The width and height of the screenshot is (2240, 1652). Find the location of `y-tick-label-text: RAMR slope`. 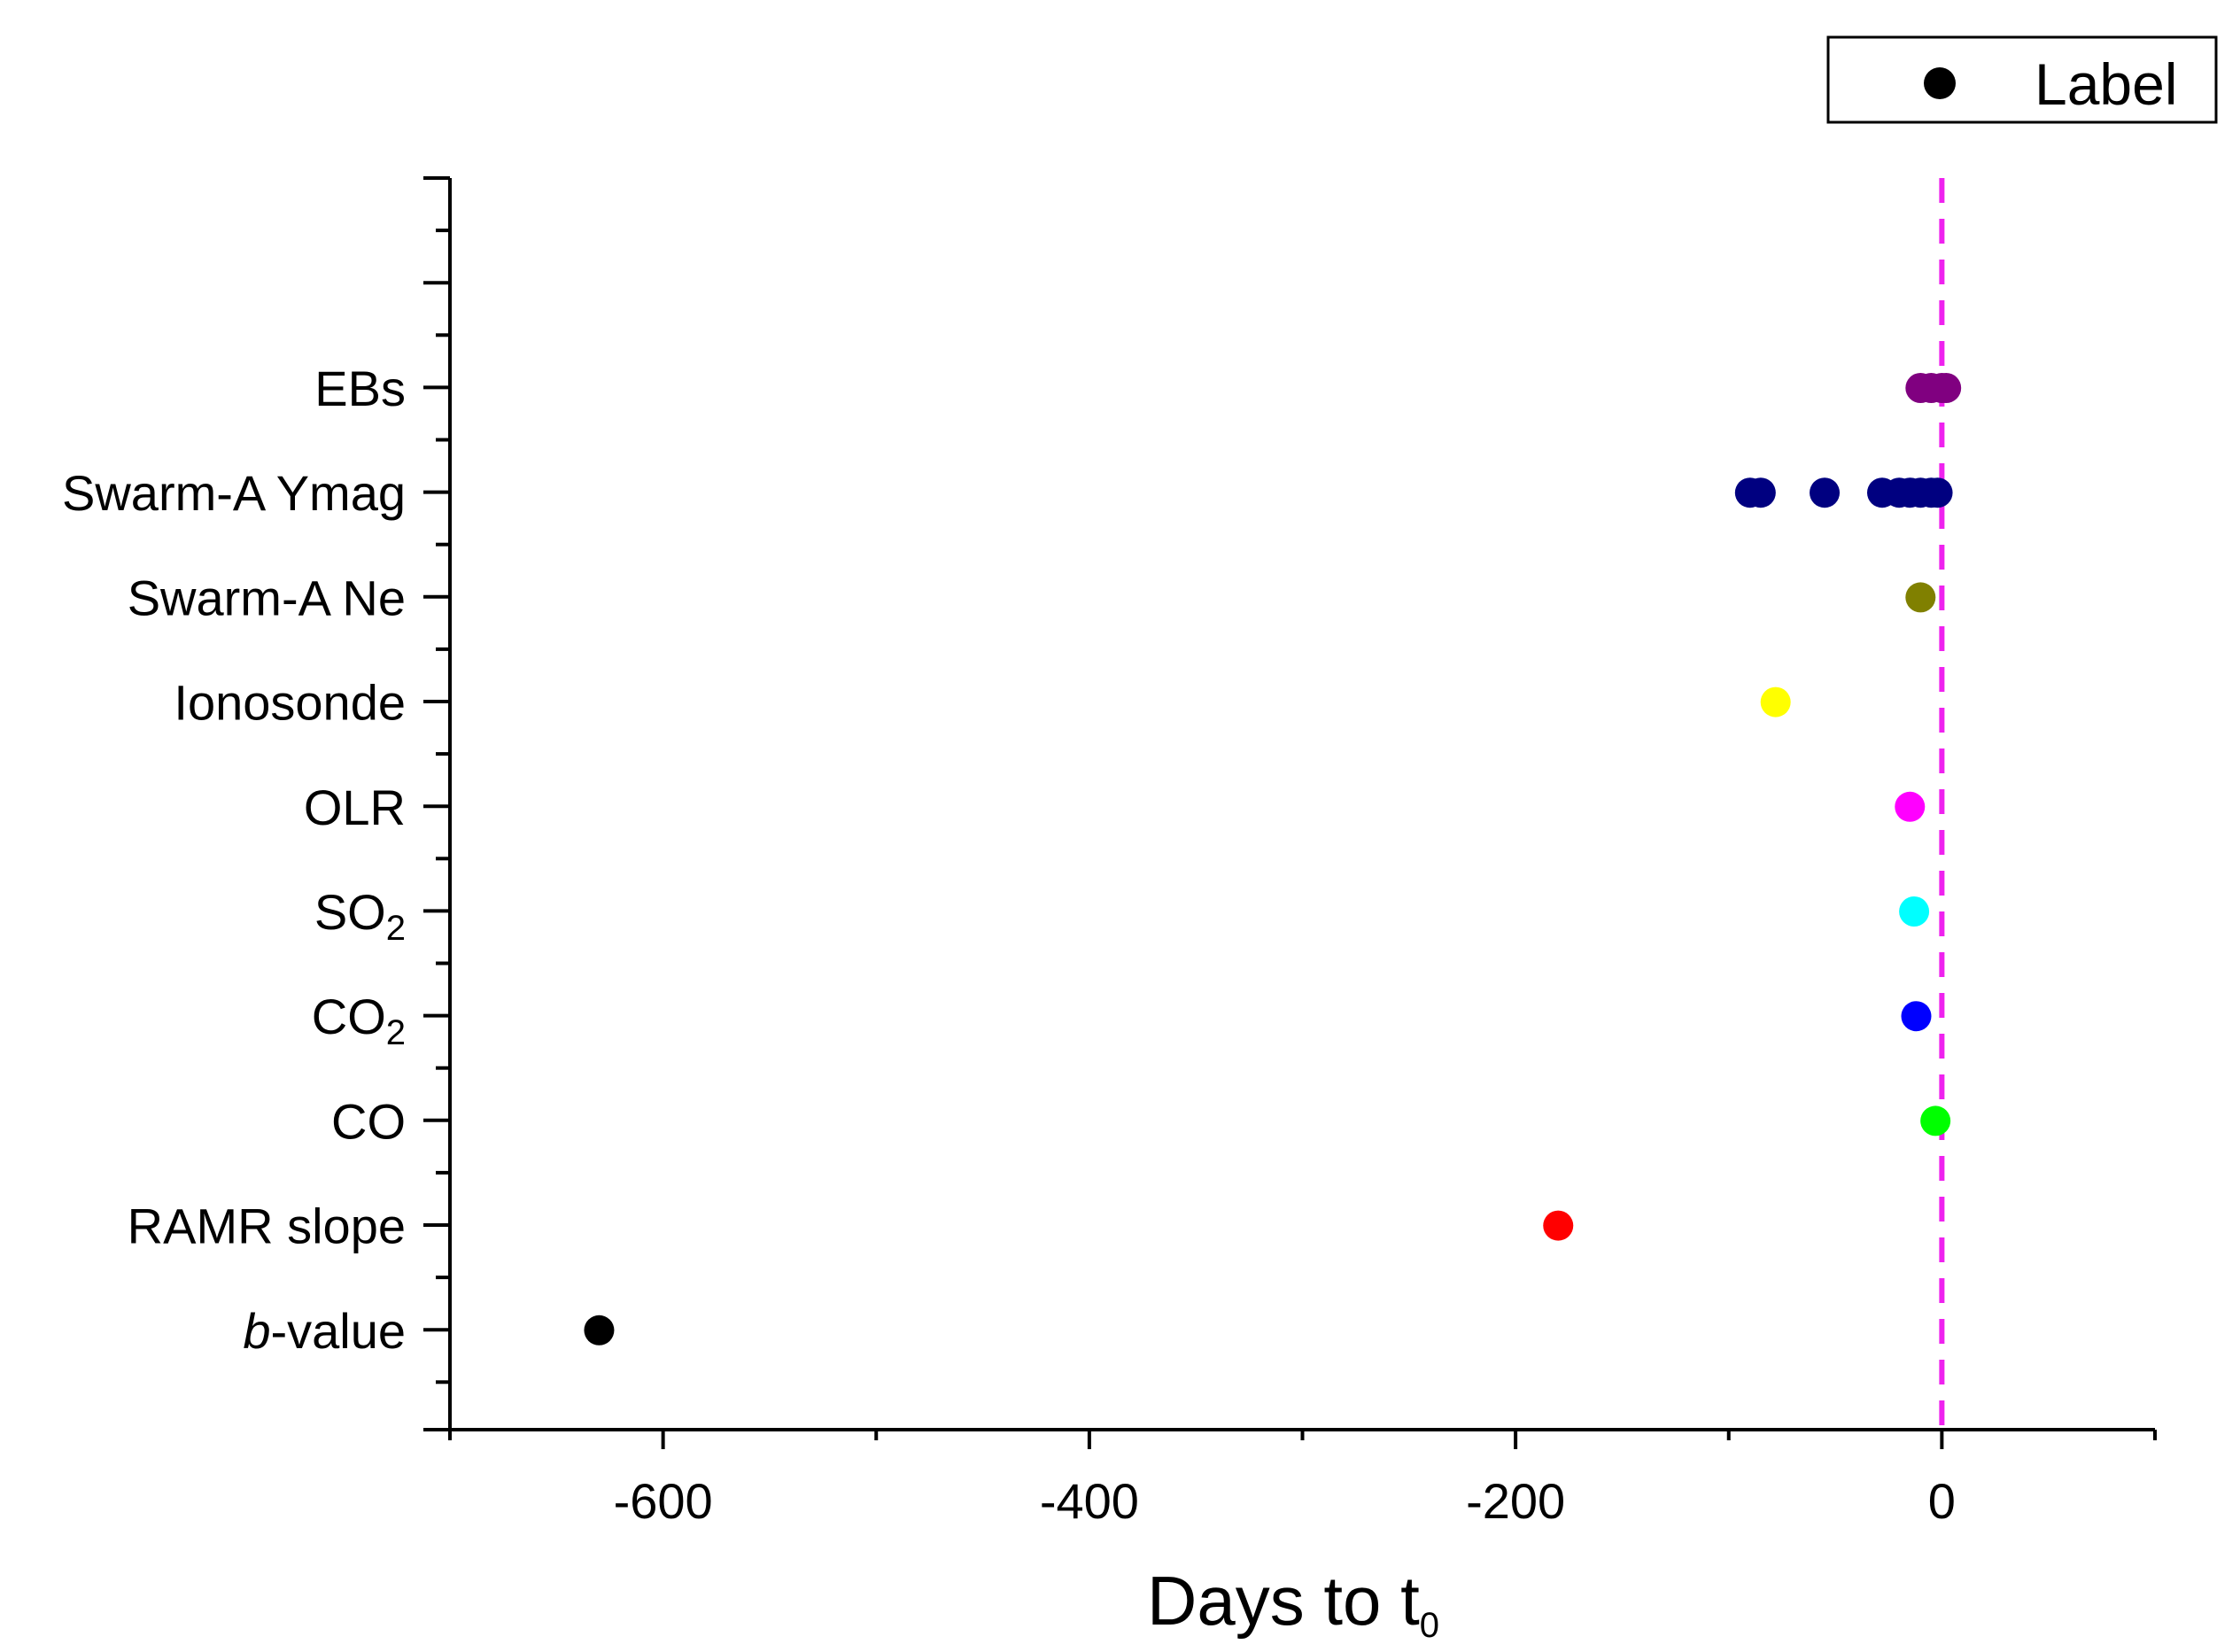

y-tick-label-text: RAMR slope is located at coordinates (267, 1226).